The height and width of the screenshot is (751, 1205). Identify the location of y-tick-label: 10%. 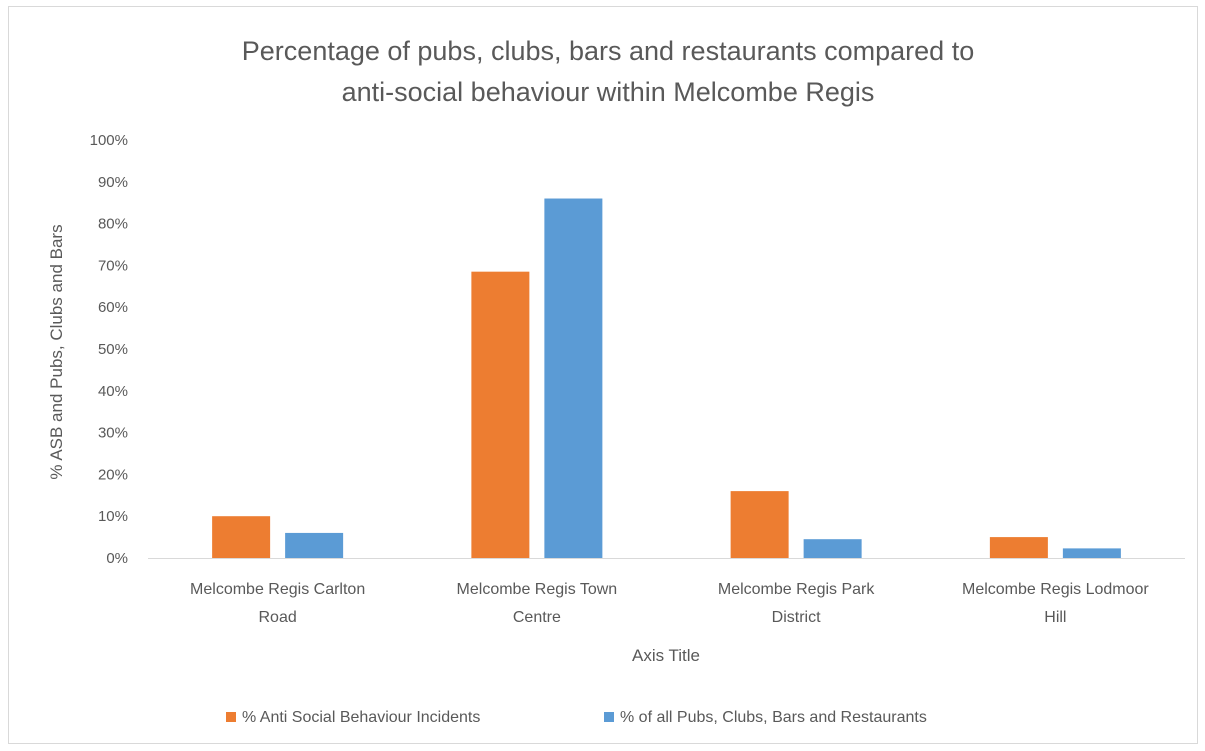
(113, 516).